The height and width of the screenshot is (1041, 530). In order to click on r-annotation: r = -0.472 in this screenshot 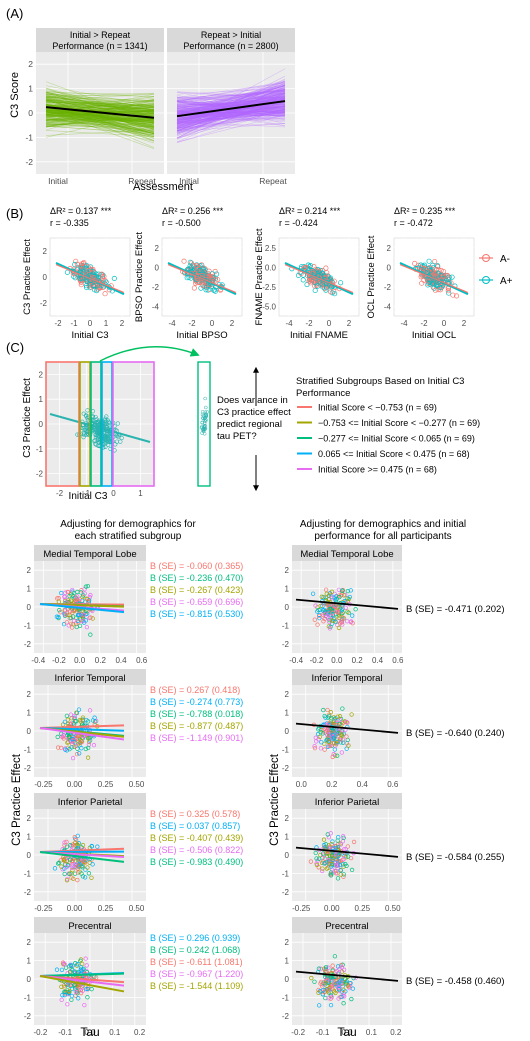, I will do `click(413, 223)`.